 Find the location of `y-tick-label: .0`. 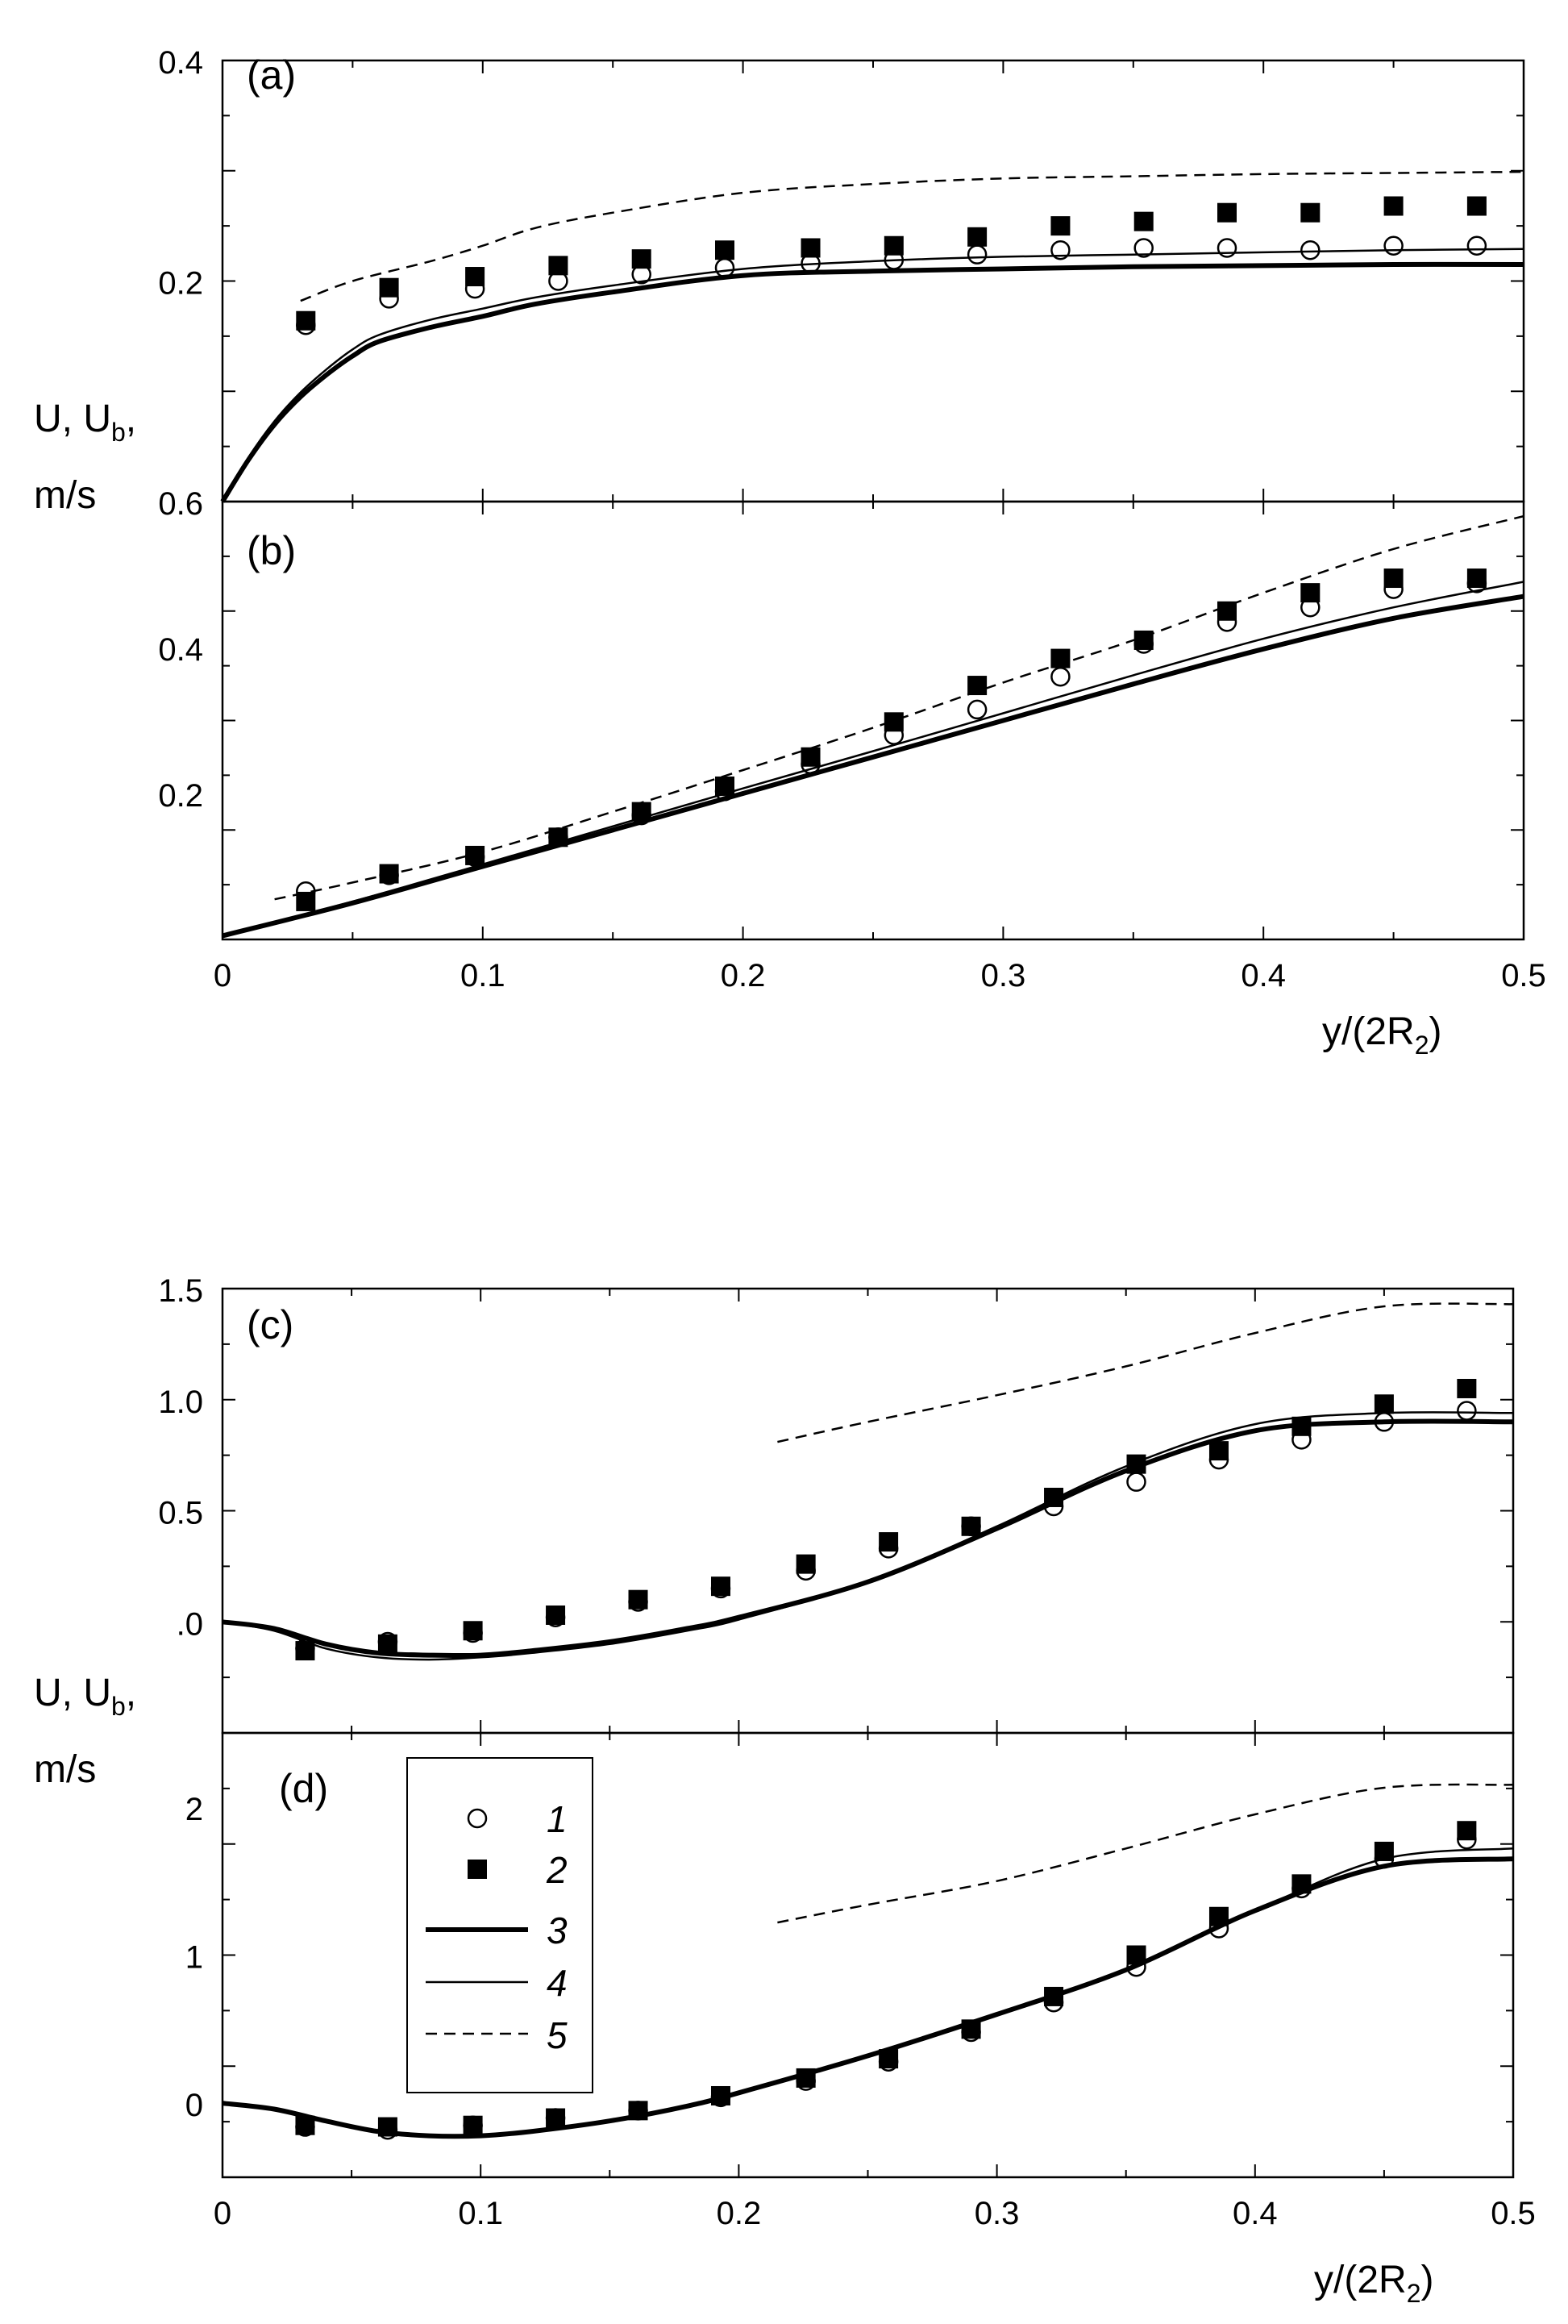

y-tick-label: .0 is located at coordinates (190, 1624).